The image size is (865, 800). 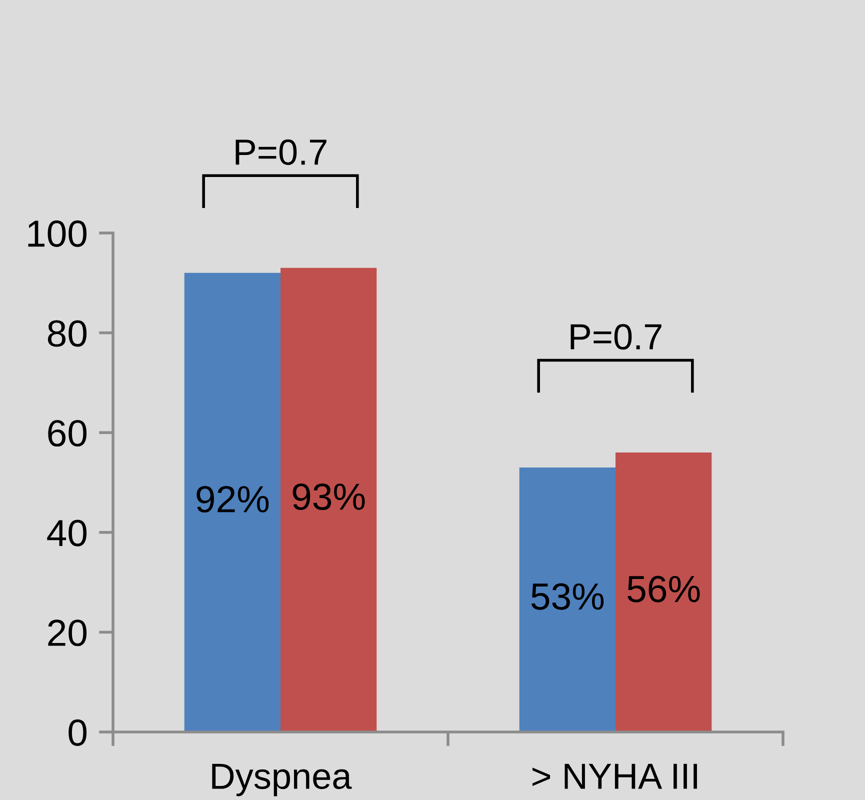 I want to click on data-label: 92%, so click(x=232, y=499).